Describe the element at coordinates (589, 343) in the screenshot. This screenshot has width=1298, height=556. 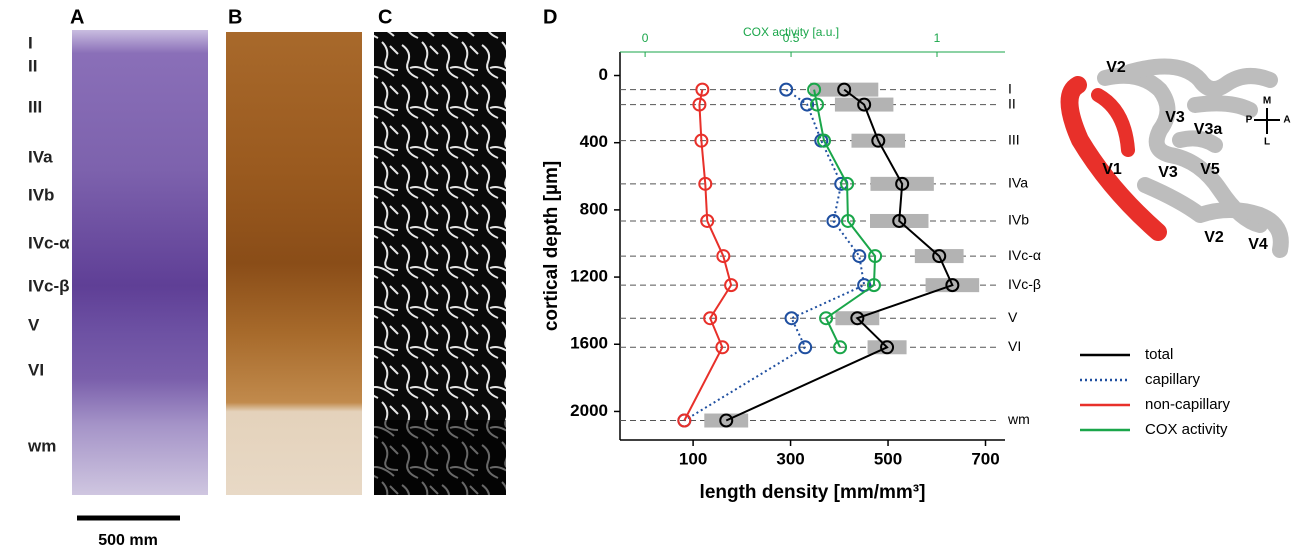
I see `y-tick-label: 1600` at that location.